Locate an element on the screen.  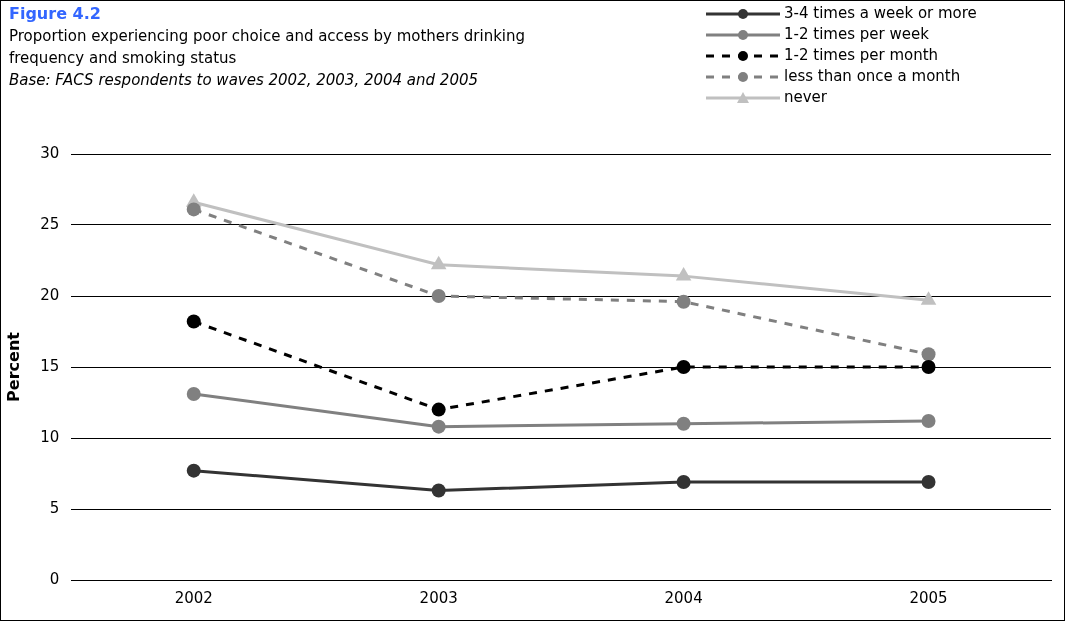
x-tick-label: 2002 is located at coordinates (193, 597).